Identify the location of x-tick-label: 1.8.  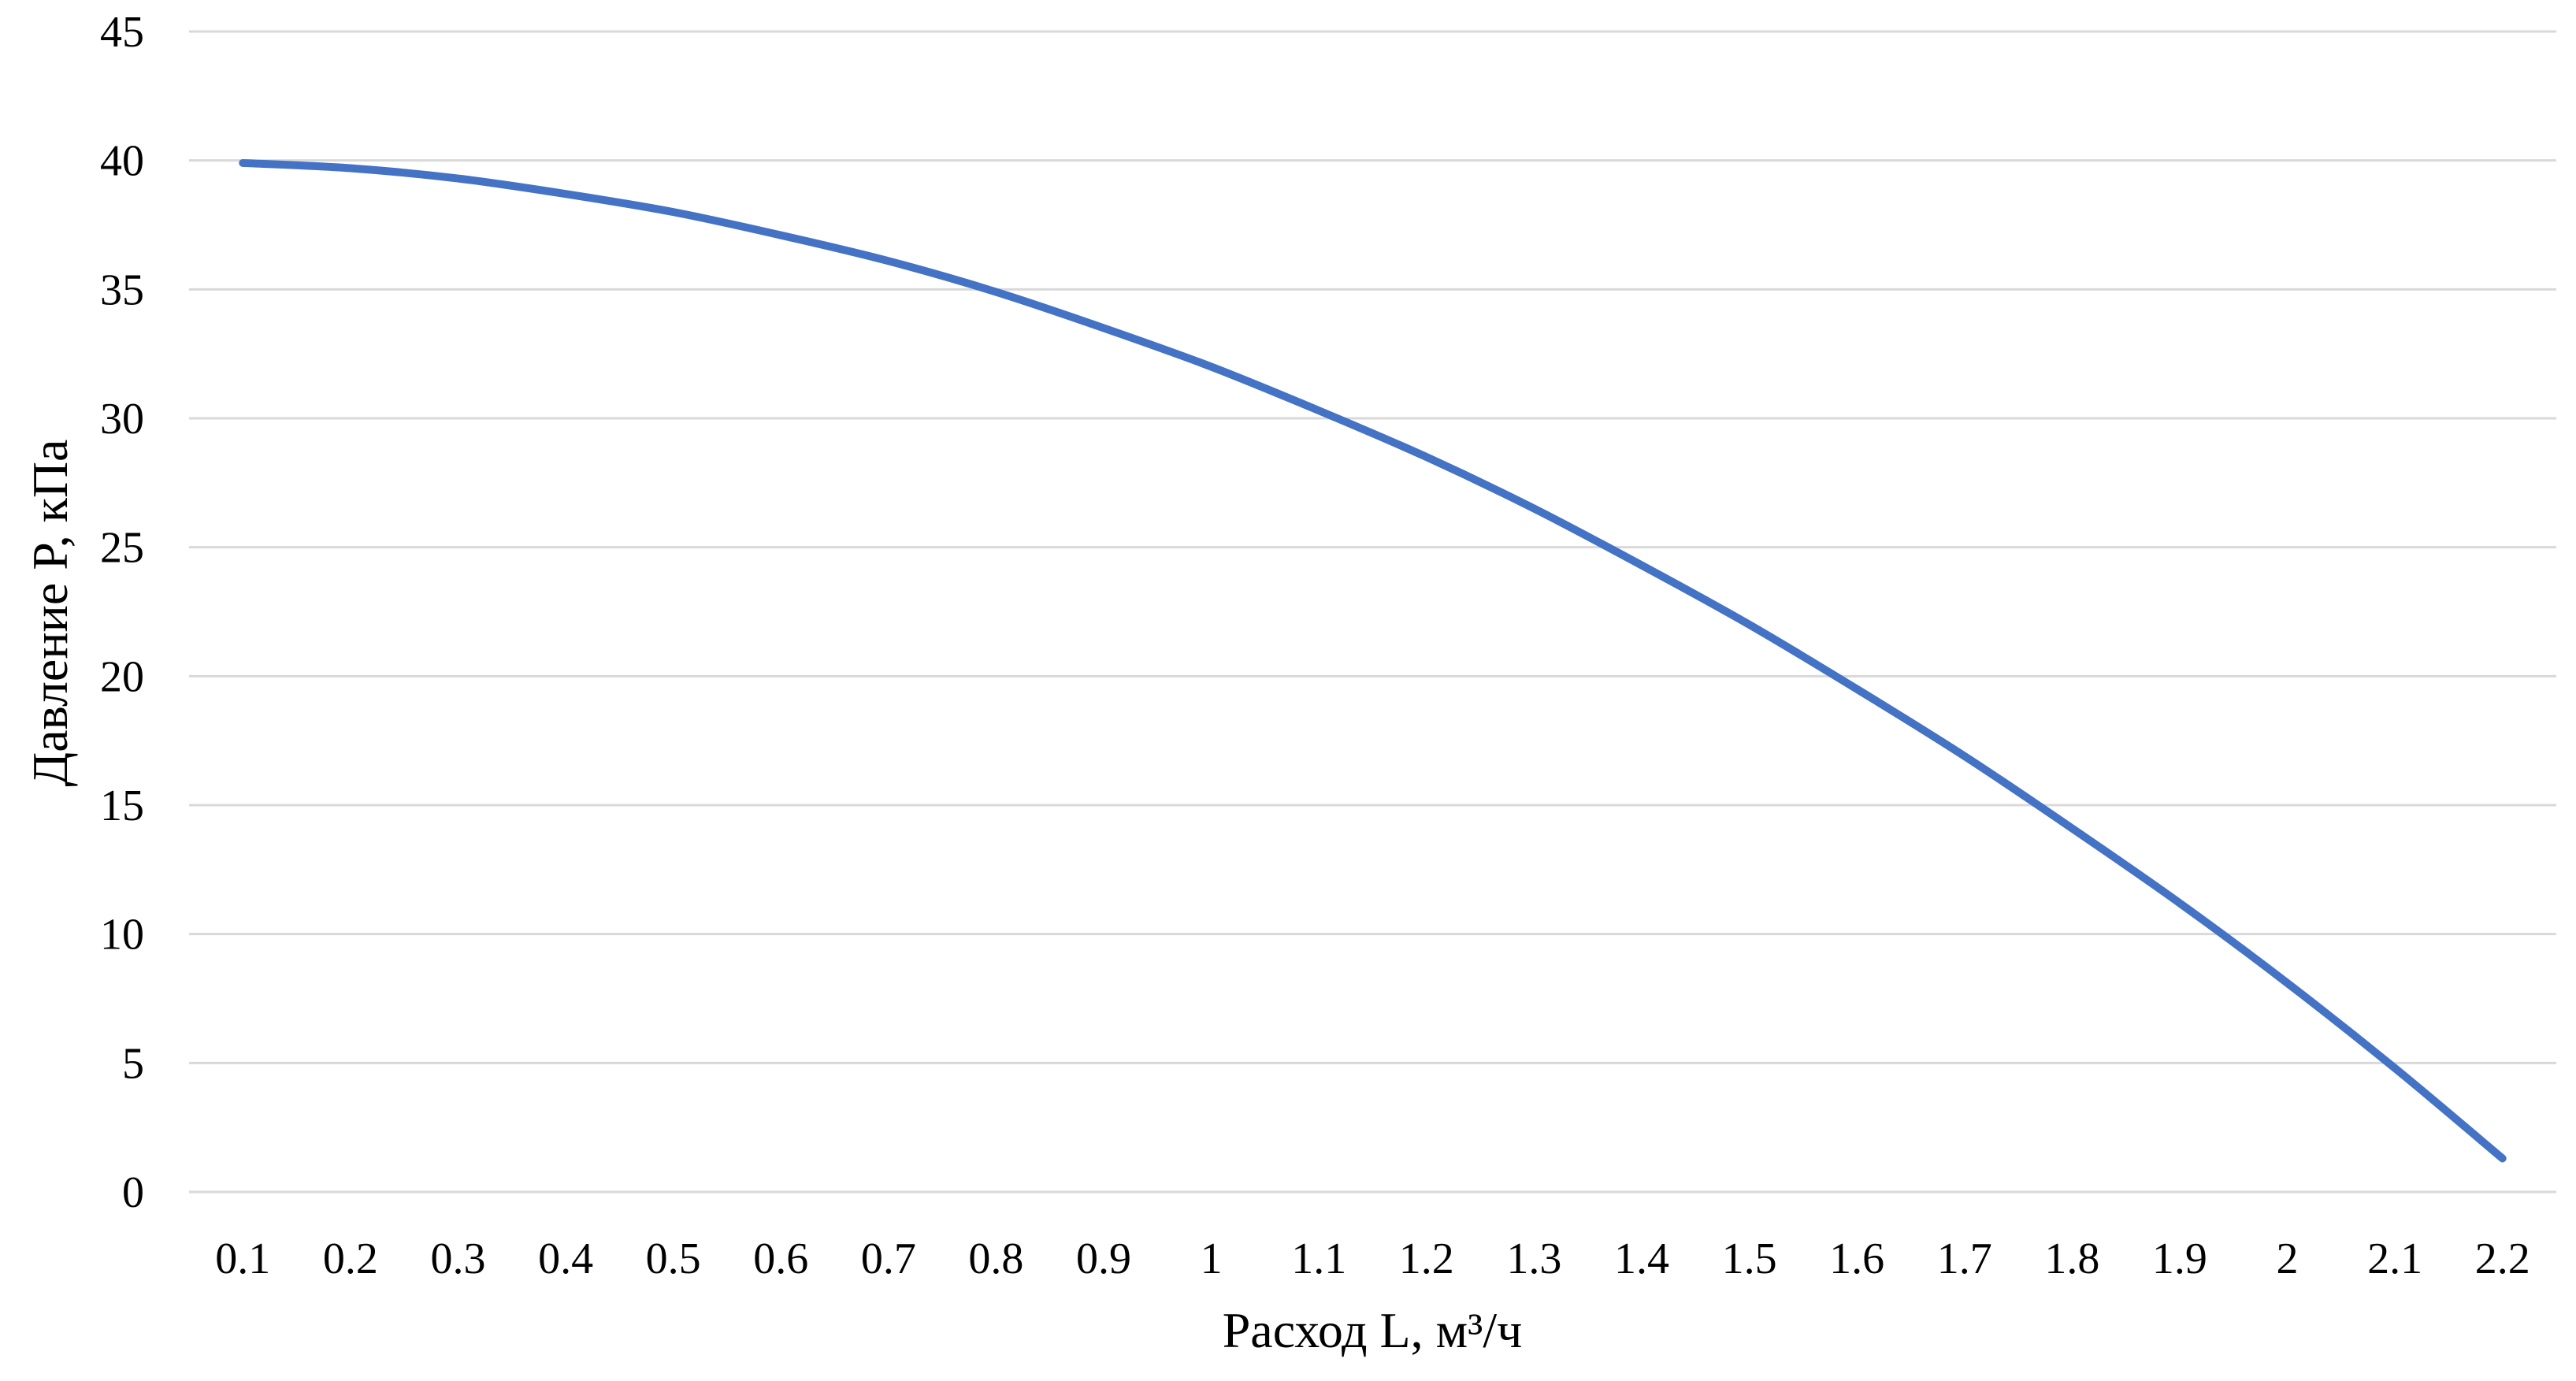
(2071, 1258).